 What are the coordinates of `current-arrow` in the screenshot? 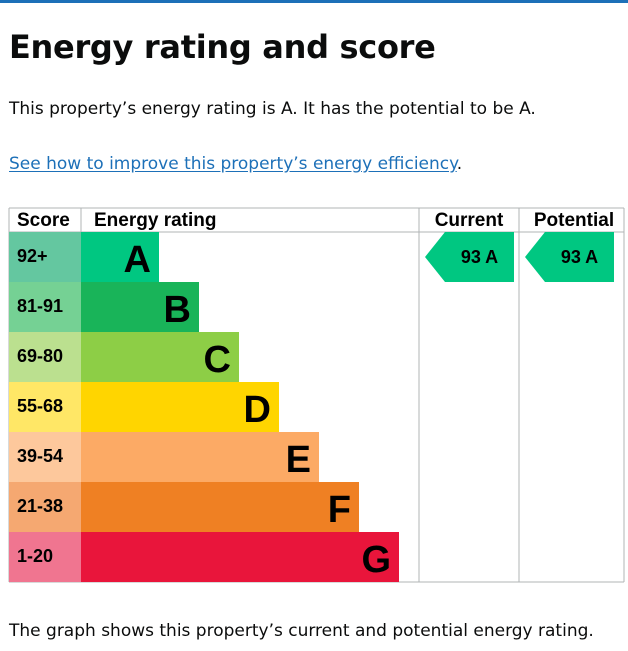 It's located at (469, 257).